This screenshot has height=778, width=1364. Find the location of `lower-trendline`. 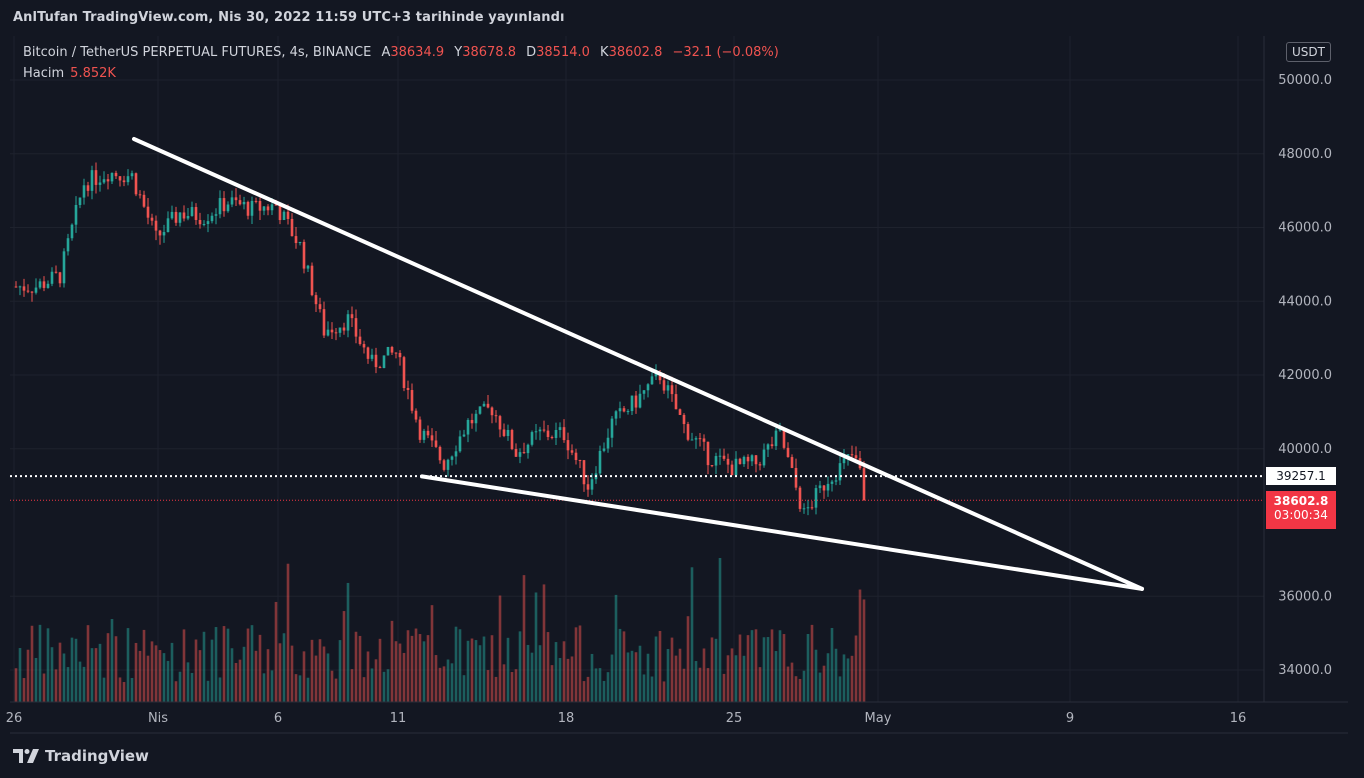

lower-trendline is located at coordinates (782, 532).